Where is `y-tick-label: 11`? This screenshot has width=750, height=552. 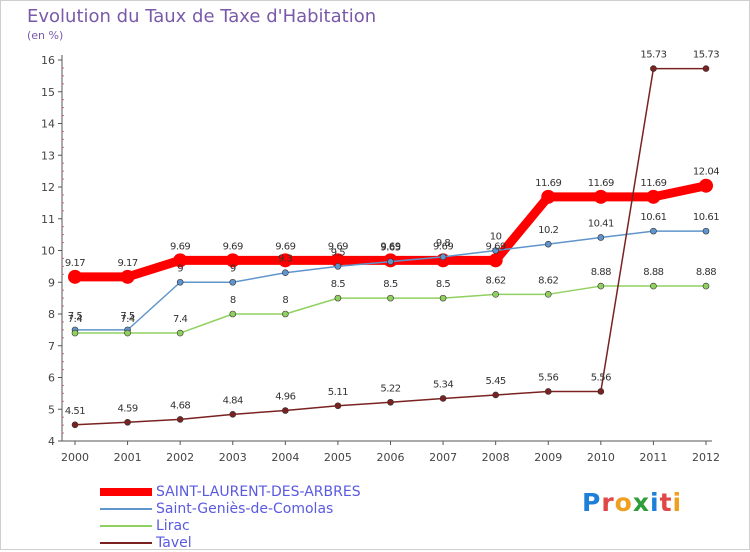
y-tick-label: 11 is located at coordinates (48, 219).